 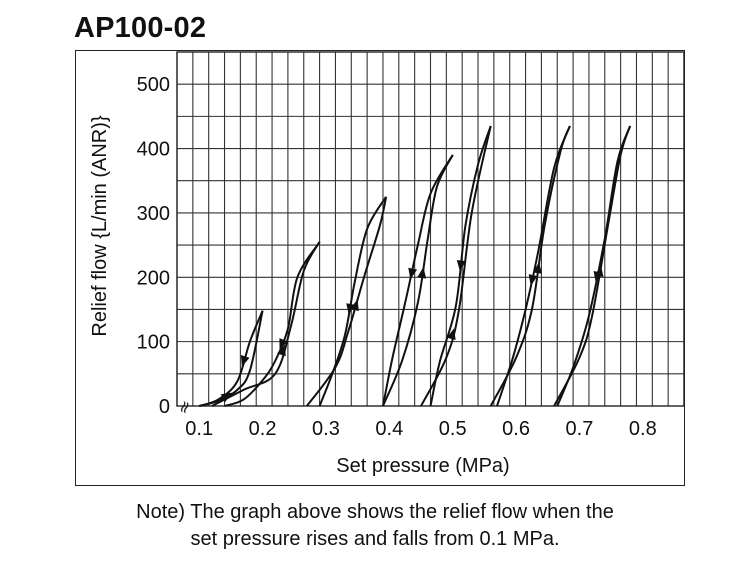 I want to click on x-tick-label: 0.6, so click(x=516, y=429).